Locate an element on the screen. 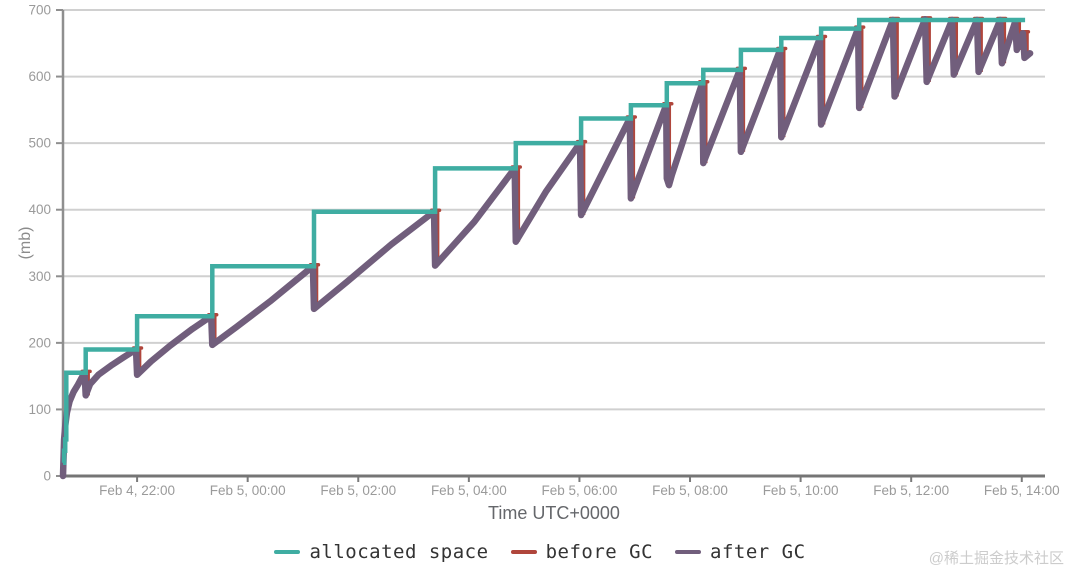 This screenshot has width=1080, height=575. x-tick-label: Feb 5, 04:00 is located at coordinates (469, 490).